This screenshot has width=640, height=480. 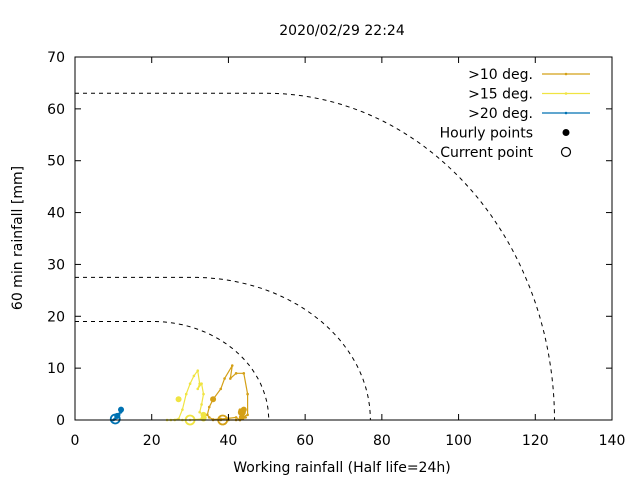 I want to click on chart-title: 2020/02/29 22:24, so click(x=342, y=31).